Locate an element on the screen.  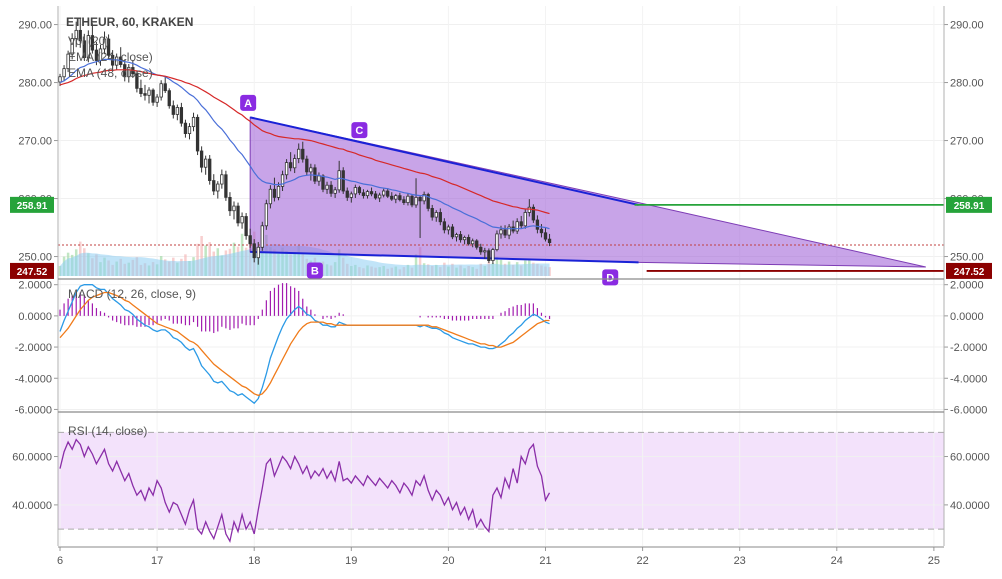
price-tick-label-right: 270.00 is located at coordinates (967, 142).